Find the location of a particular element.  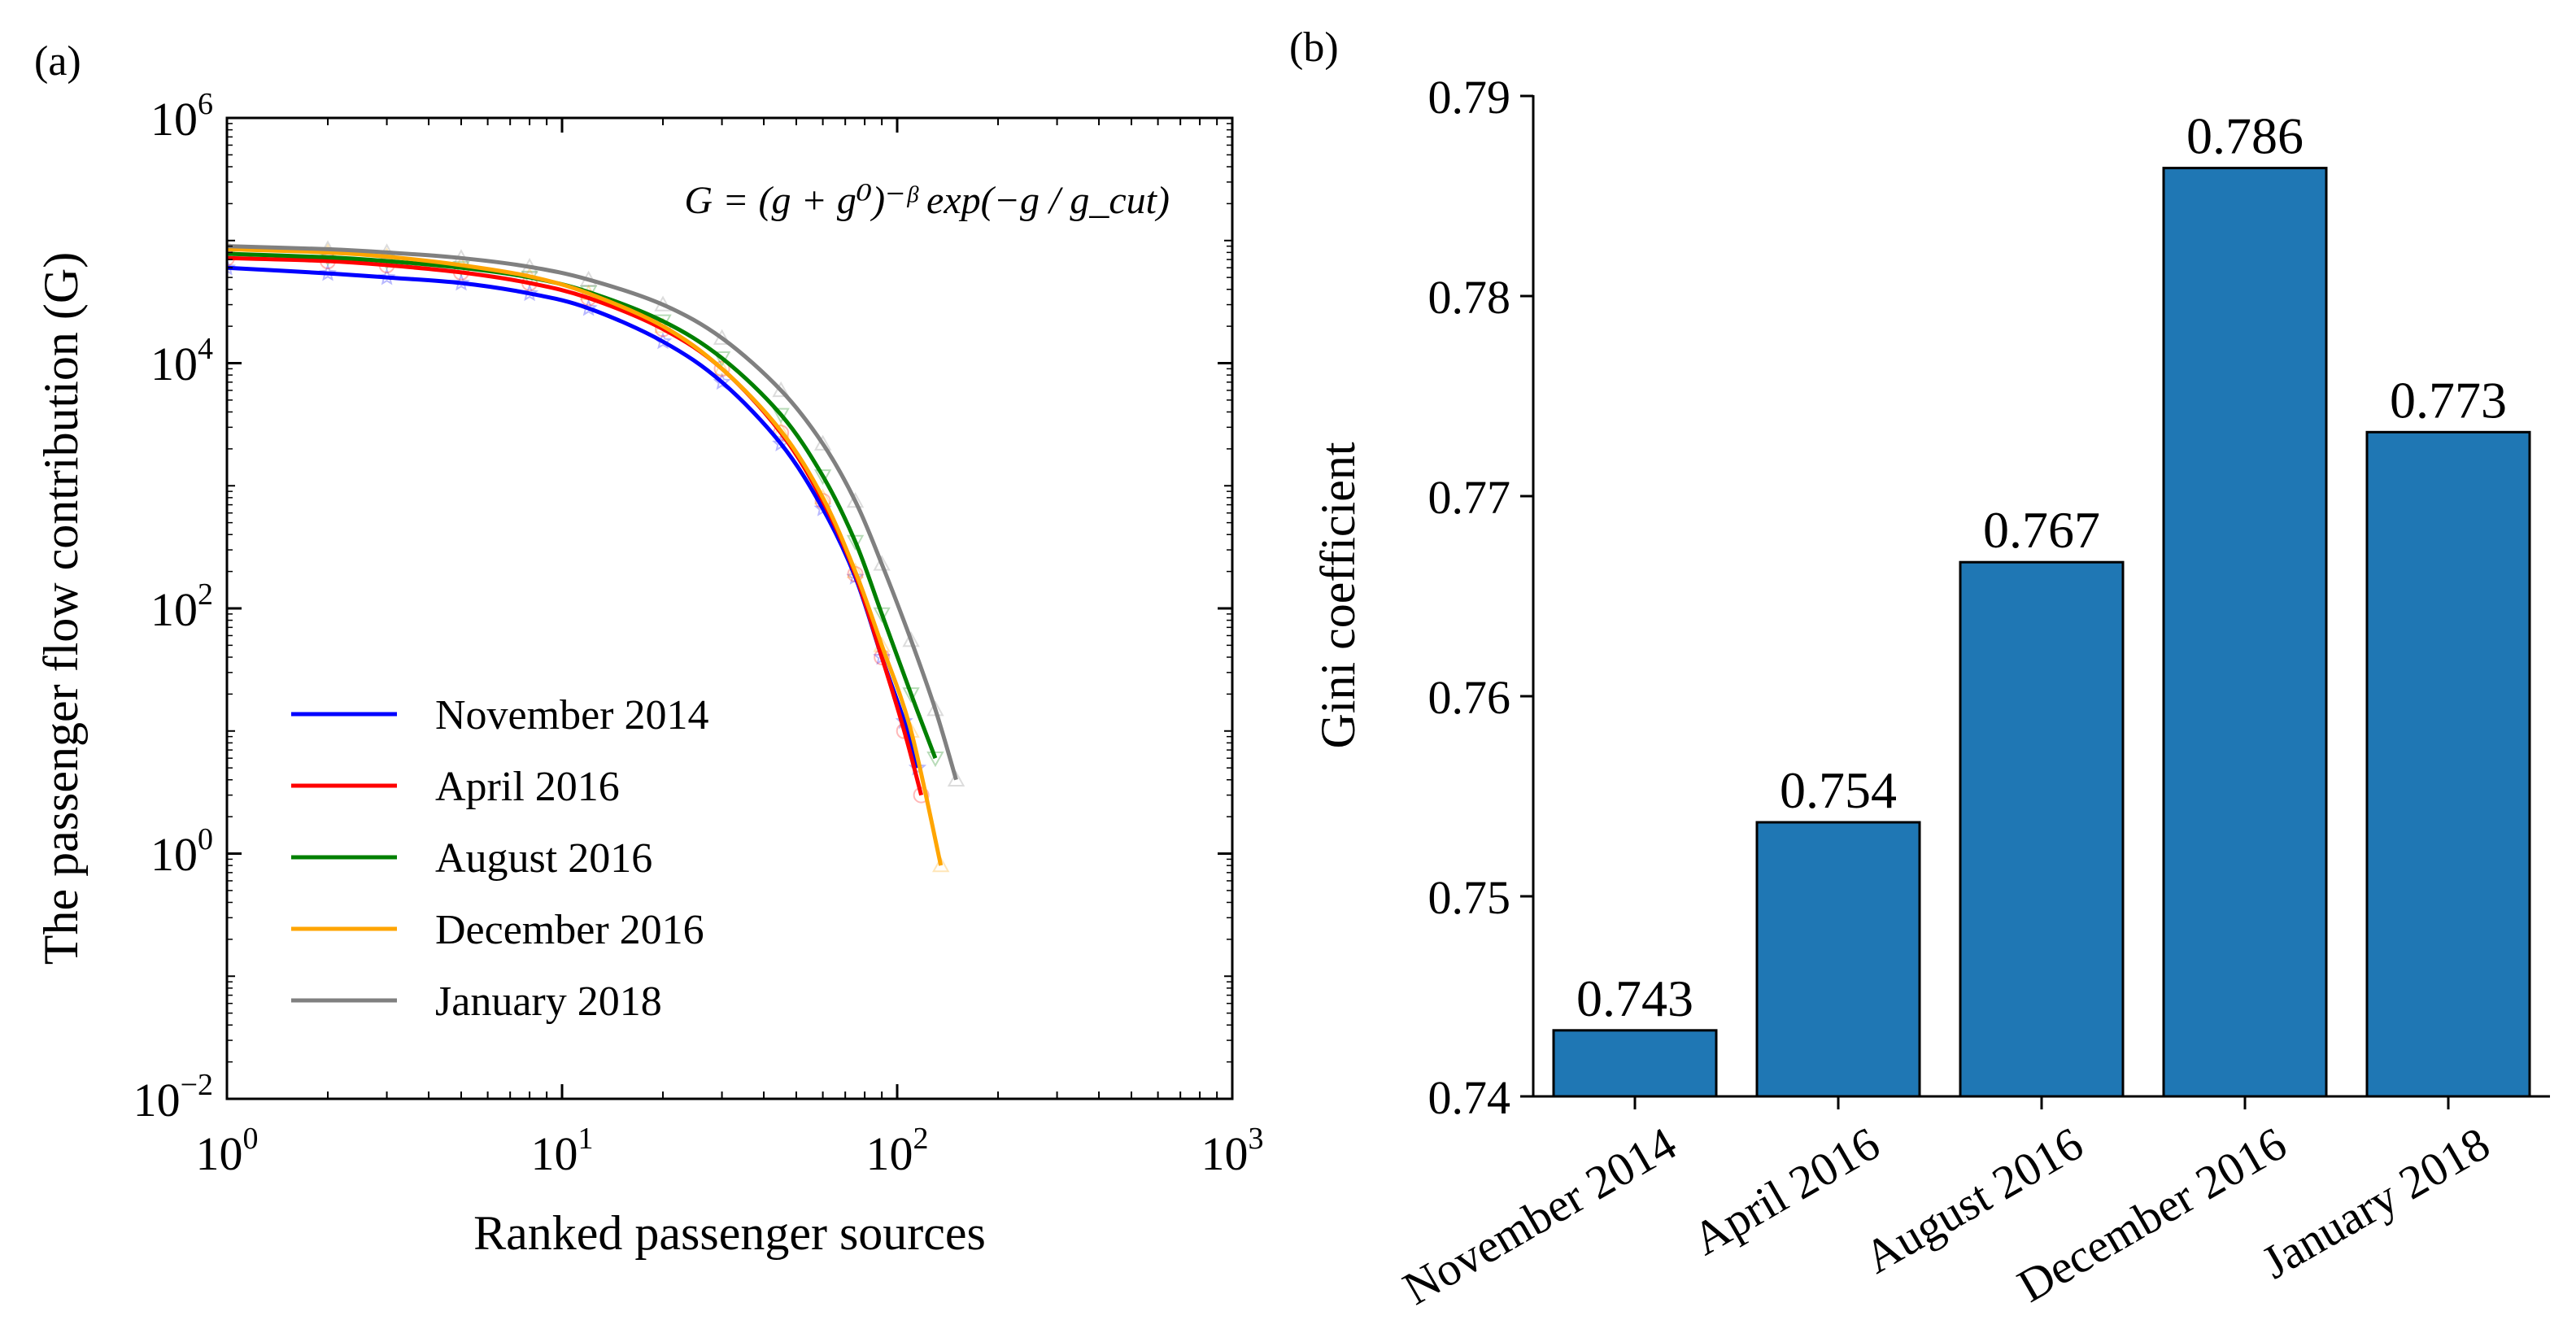

x-category-label-november-2014: November 2014 is located at coordinates (1539, 1216).